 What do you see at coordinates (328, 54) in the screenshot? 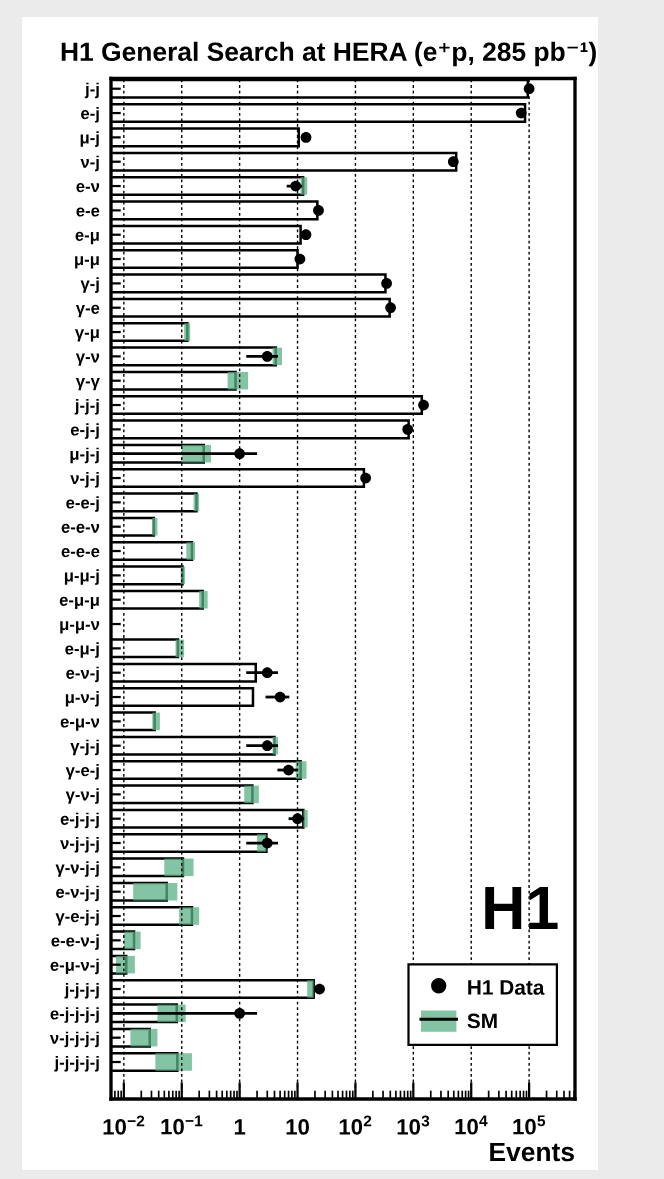
I see `chart-title: H1 General Search at HERA (e⁺p, 285 pb⁻¹)` at bounding box center [328, 54].